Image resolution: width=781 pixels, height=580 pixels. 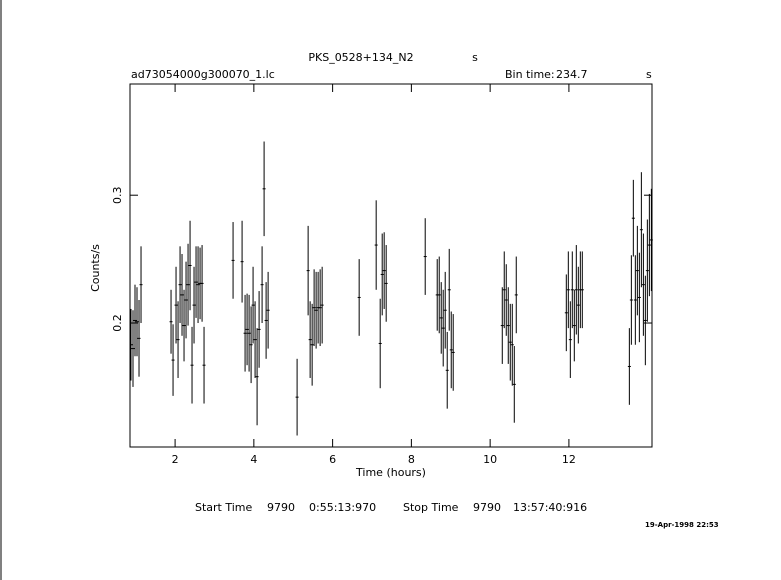 What do you see at coordinates (360, 57) in the screenshot?
I see `chart-title: PKS_0528+134_N2` at bounding box center [360, 57].